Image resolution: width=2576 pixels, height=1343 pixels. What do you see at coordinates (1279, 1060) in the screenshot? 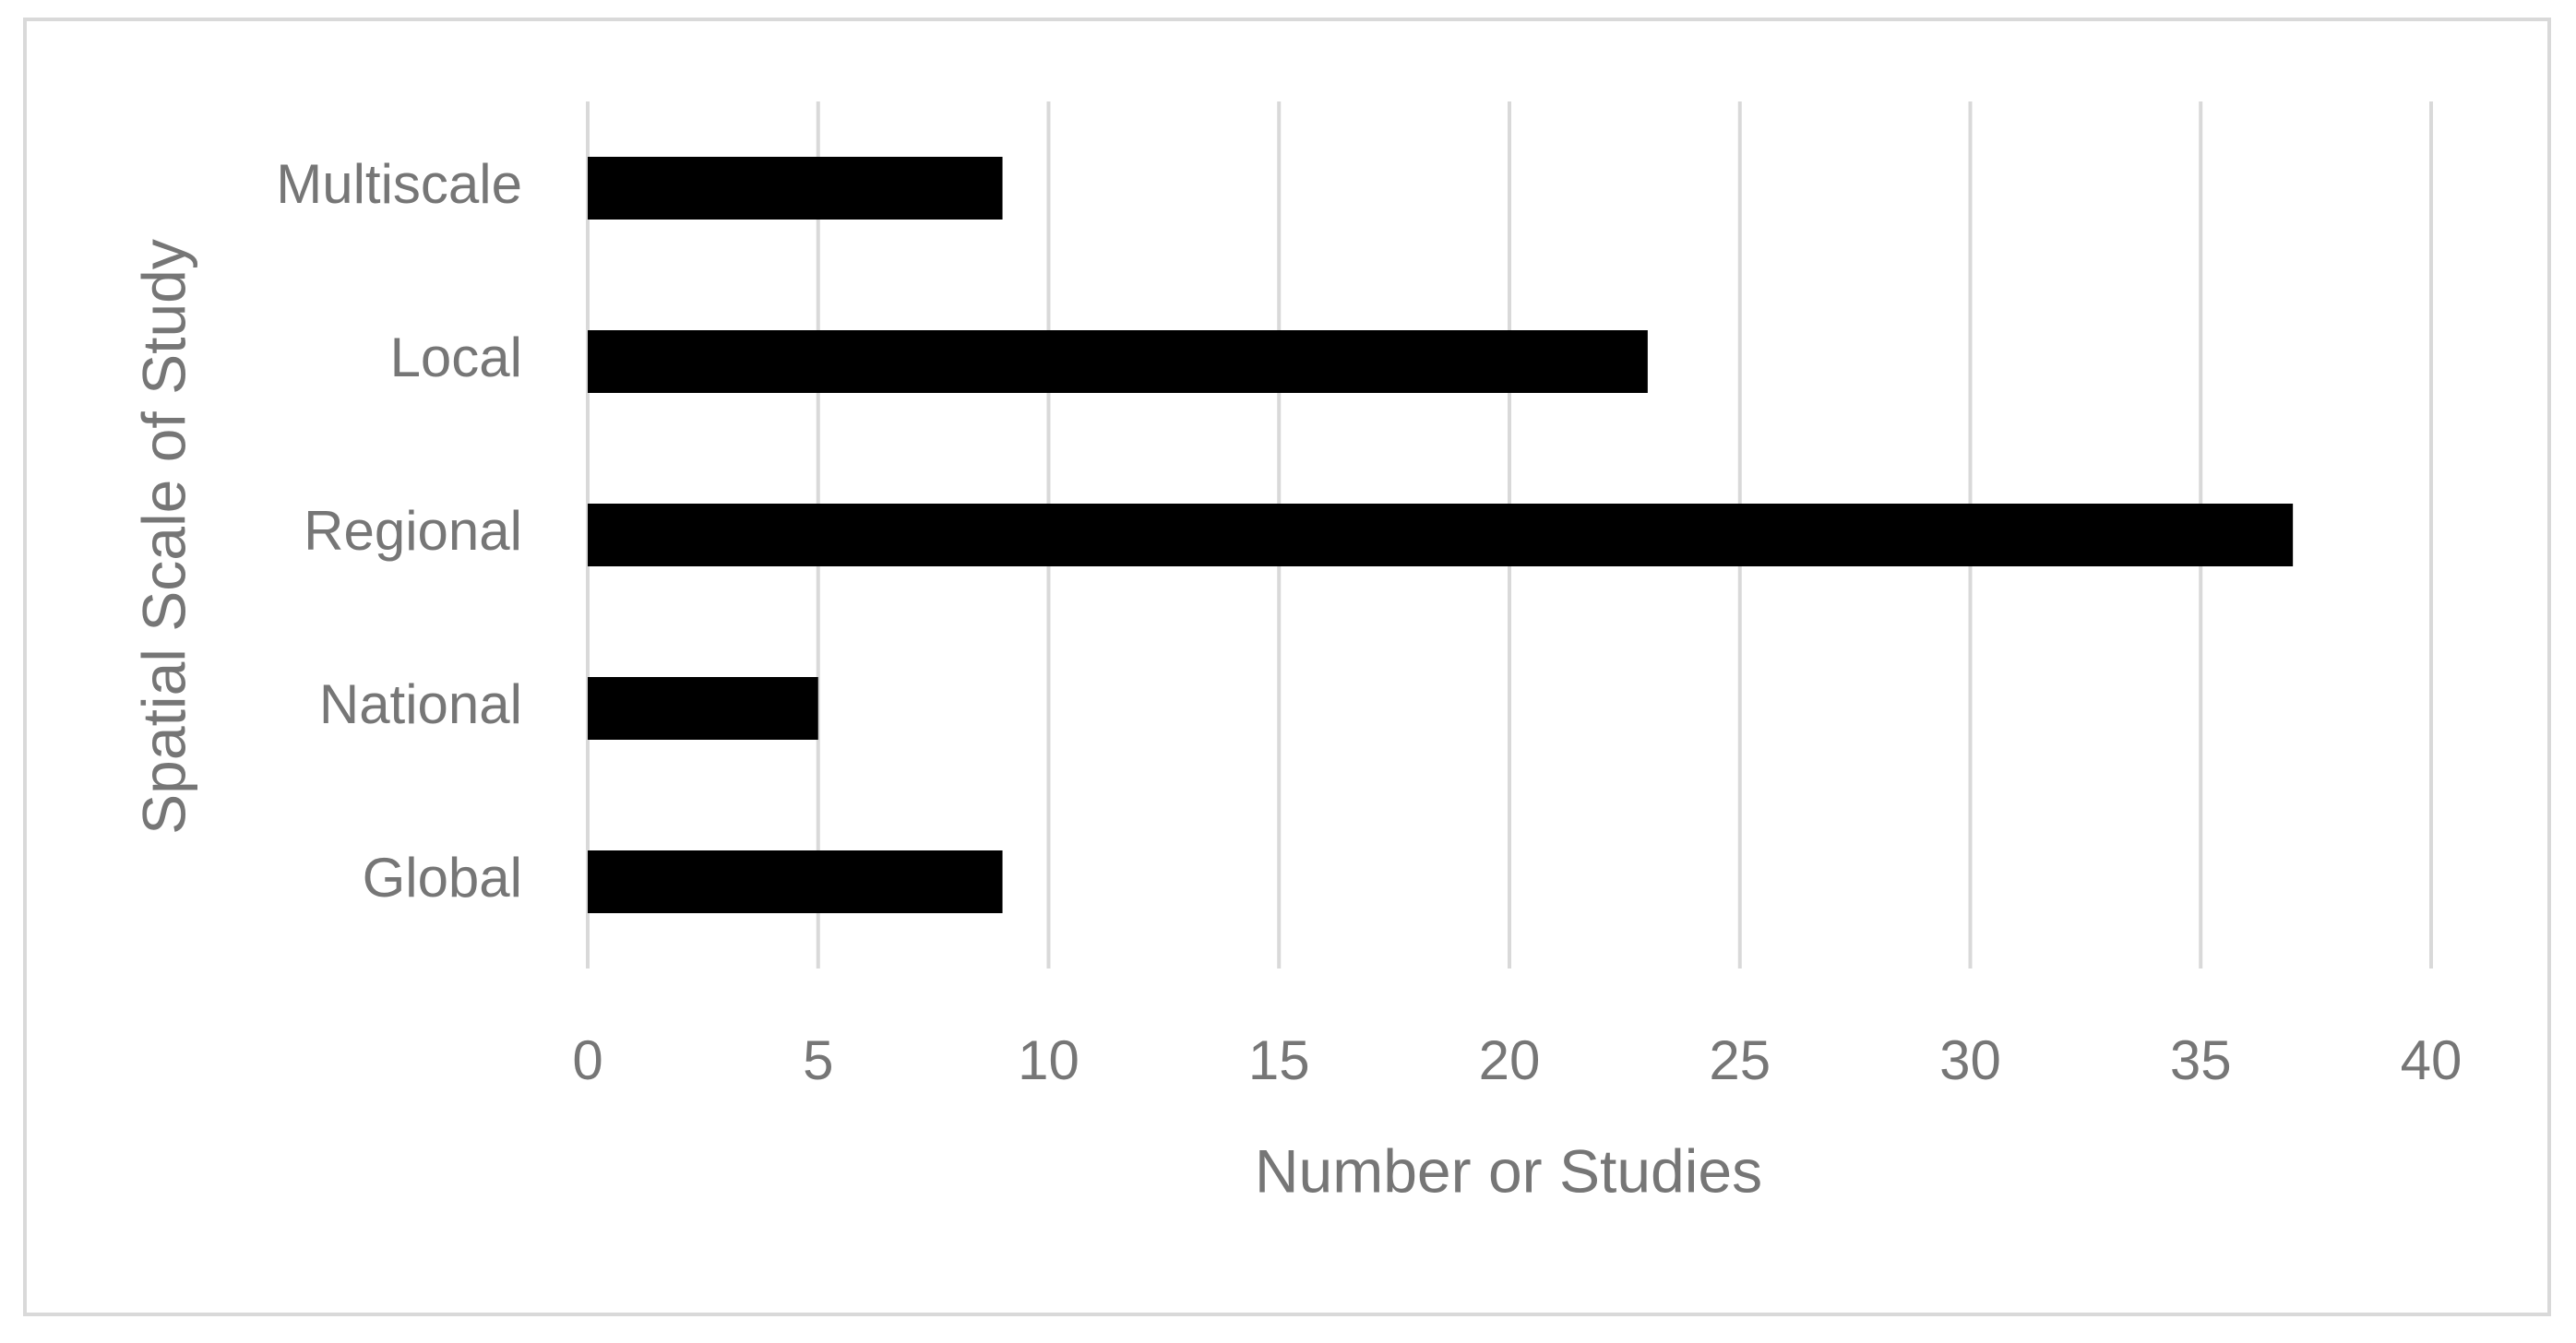
I see `x-tick-label: 15` at bounding box center [1279, 1060].